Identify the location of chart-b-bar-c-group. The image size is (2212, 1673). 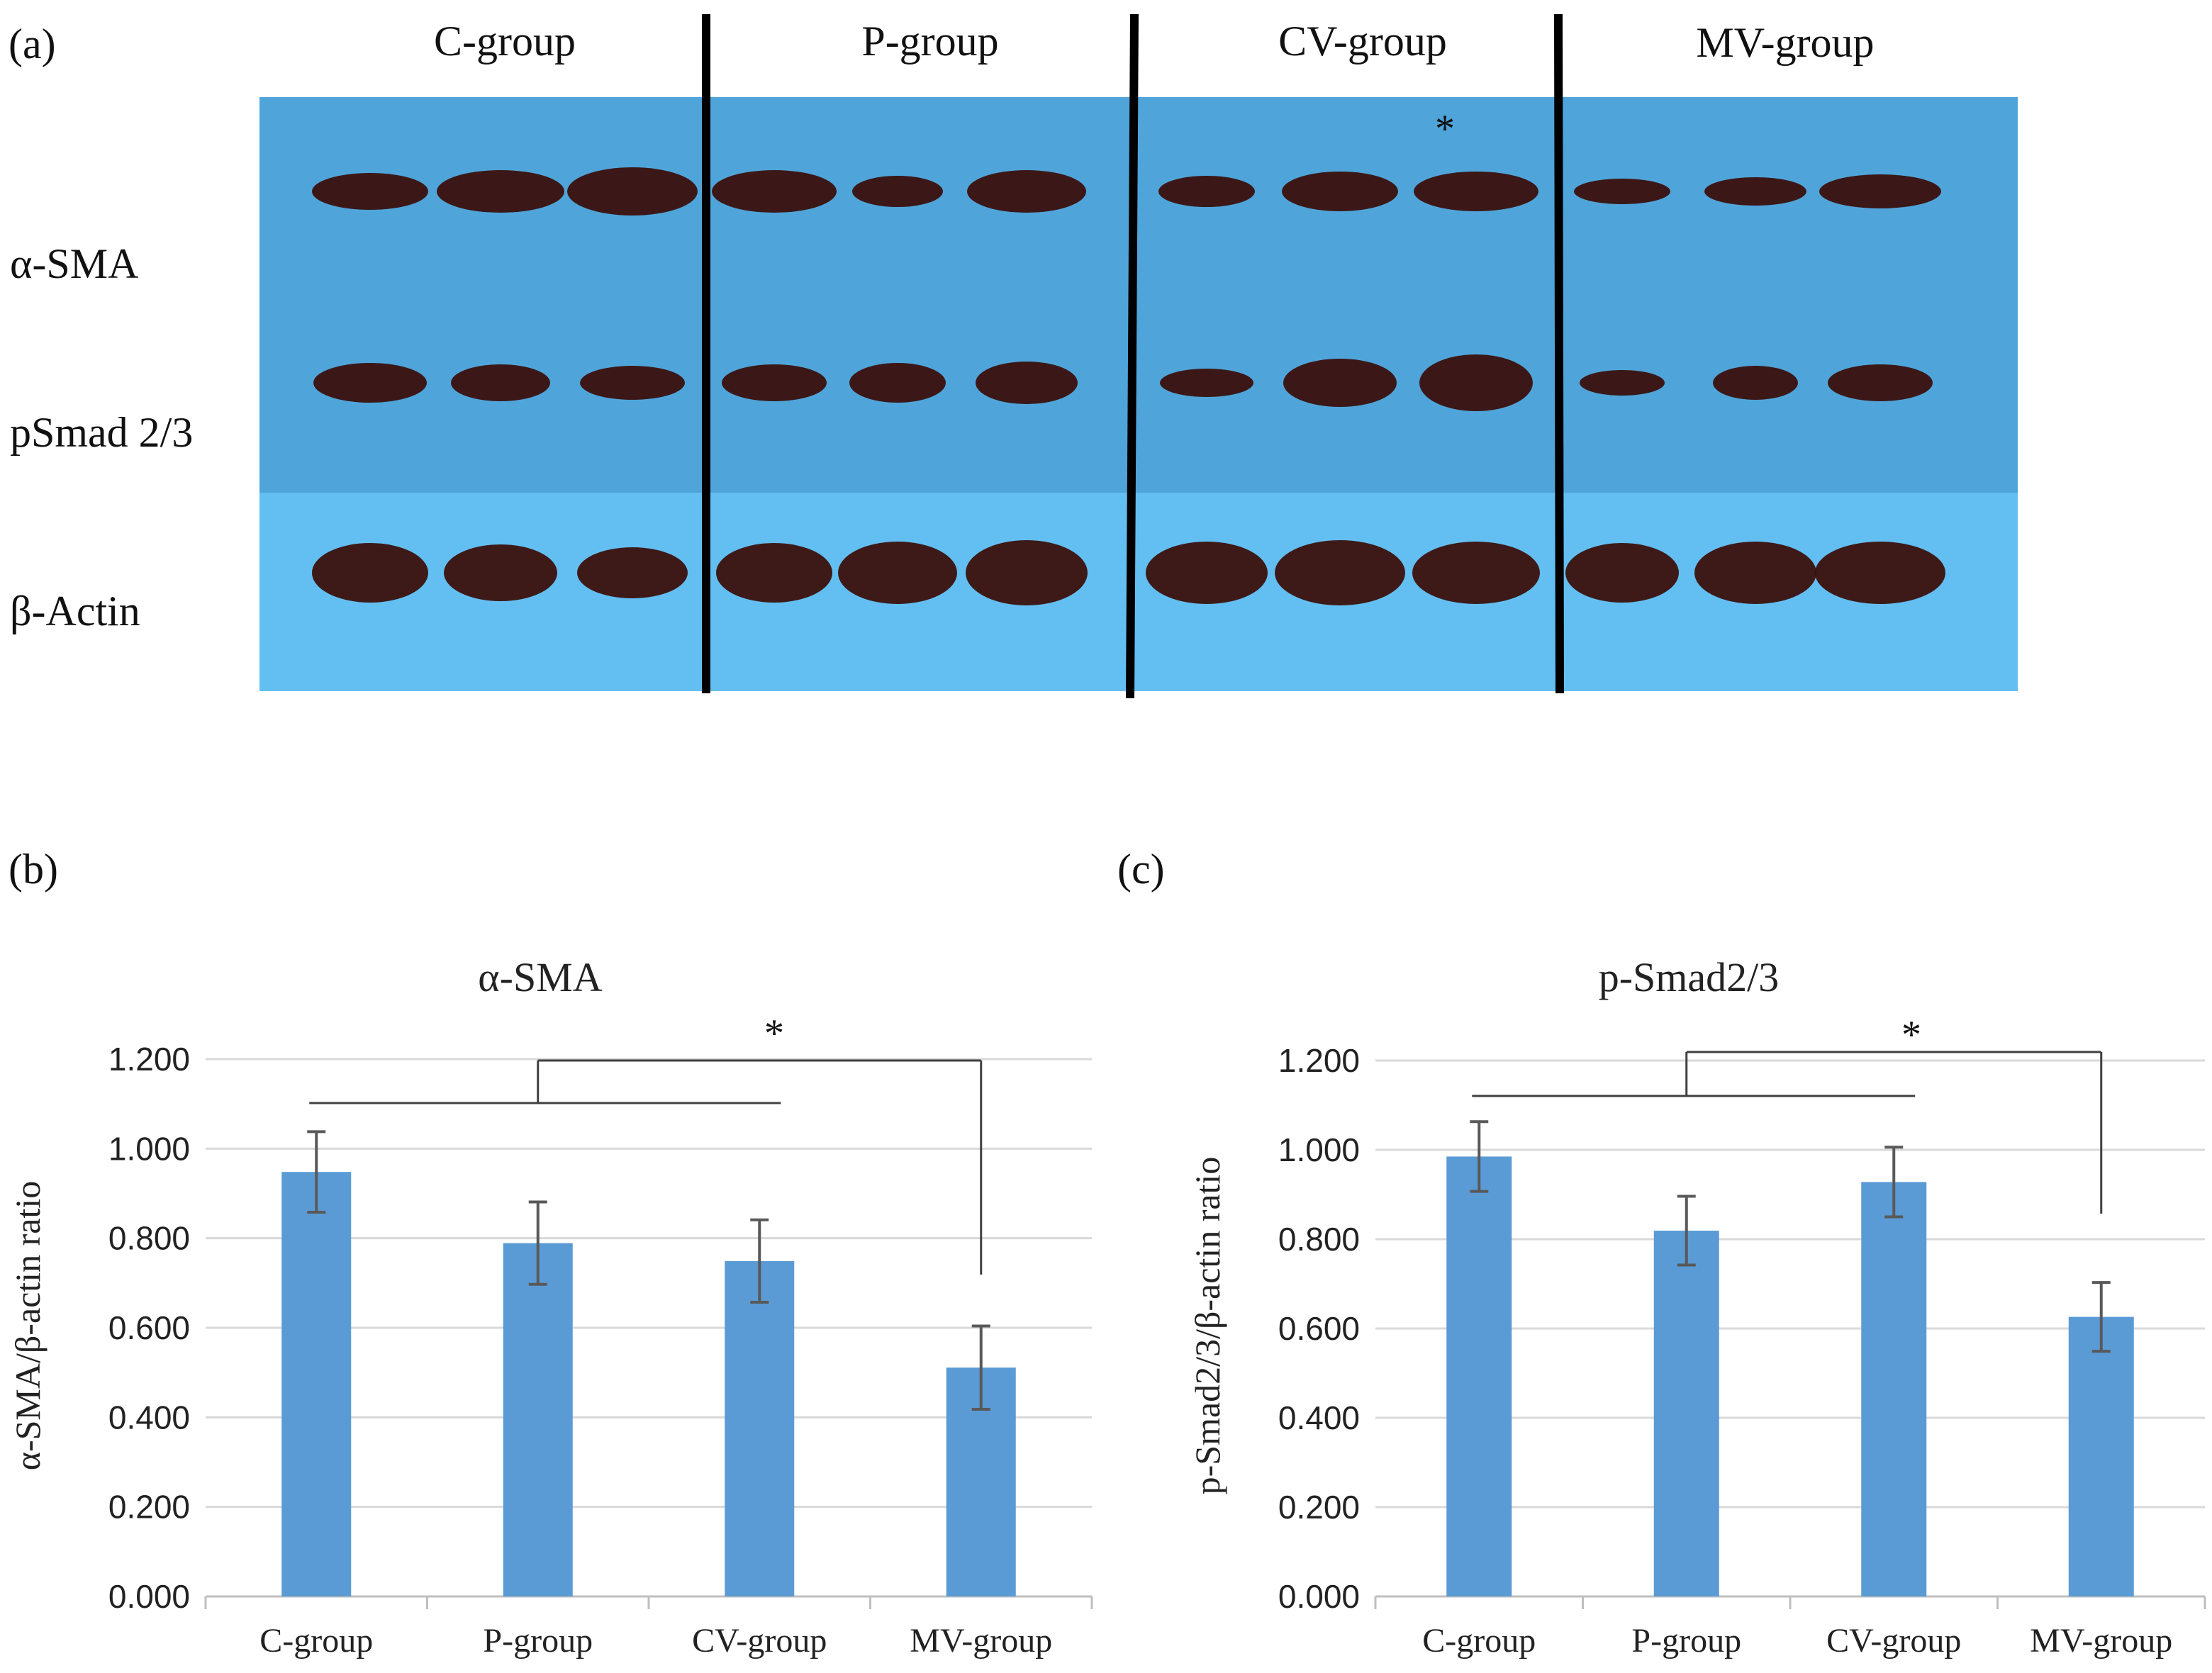
(317, 1384).